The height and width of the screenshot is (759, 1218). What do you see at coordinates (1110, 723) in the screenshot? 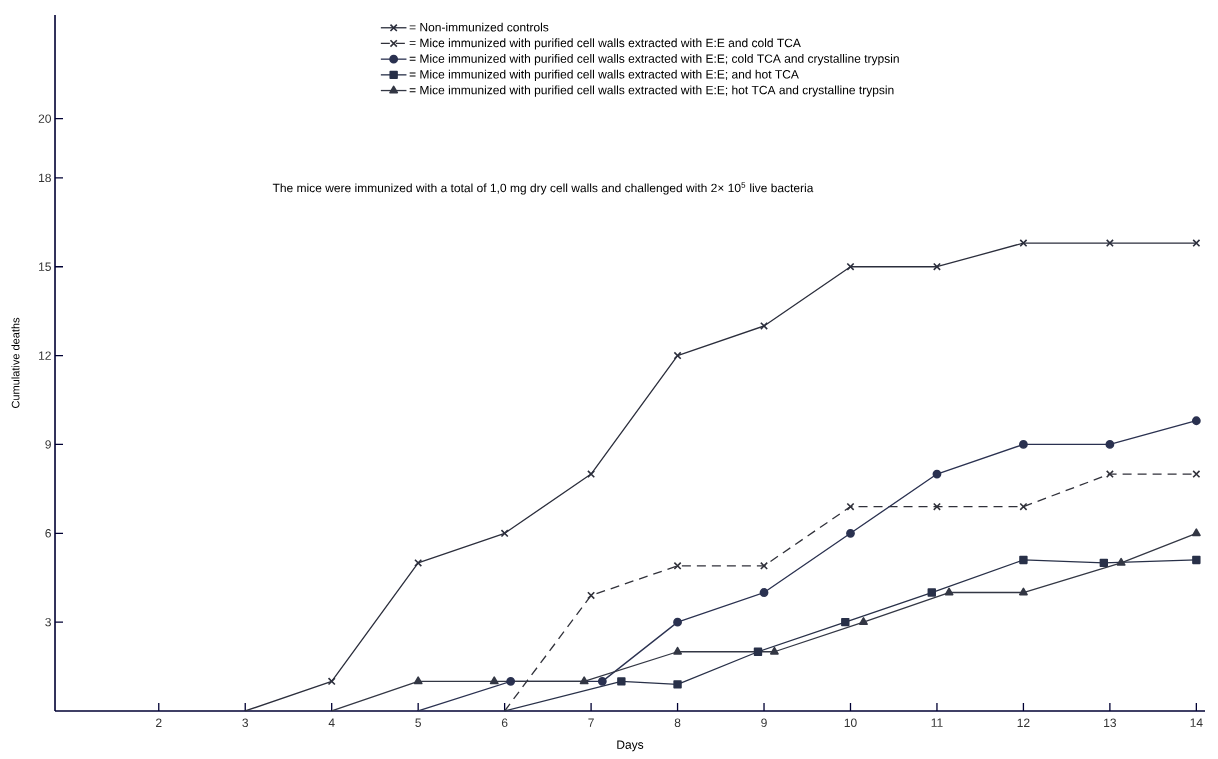
I see `x-tick-label: 13` at bounding box center [1110, 723].